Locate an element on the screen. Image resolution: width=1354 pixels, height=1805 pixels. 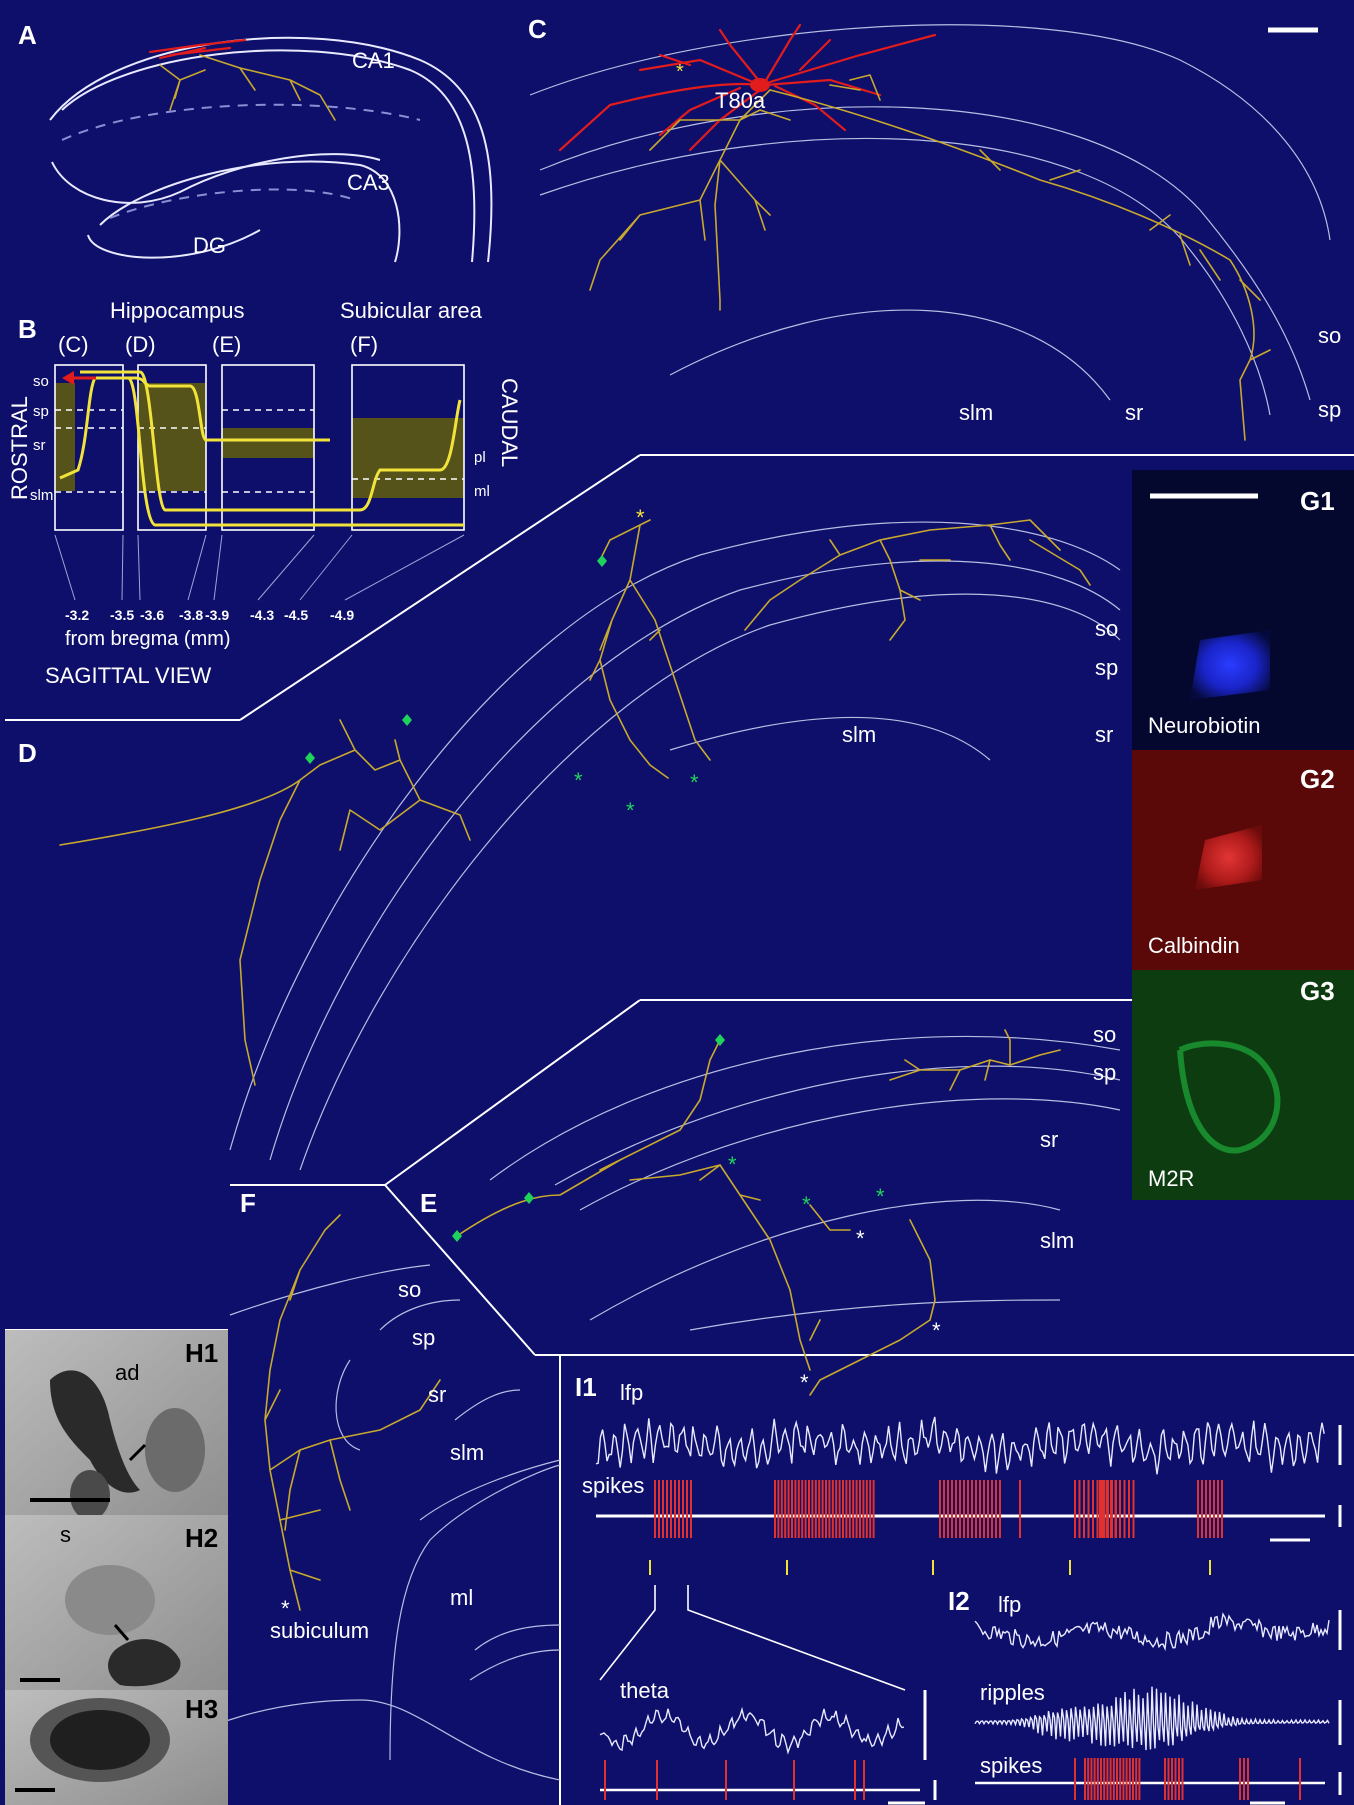
label-lfp-i1: lfp is located at coordinates (631, 1392).